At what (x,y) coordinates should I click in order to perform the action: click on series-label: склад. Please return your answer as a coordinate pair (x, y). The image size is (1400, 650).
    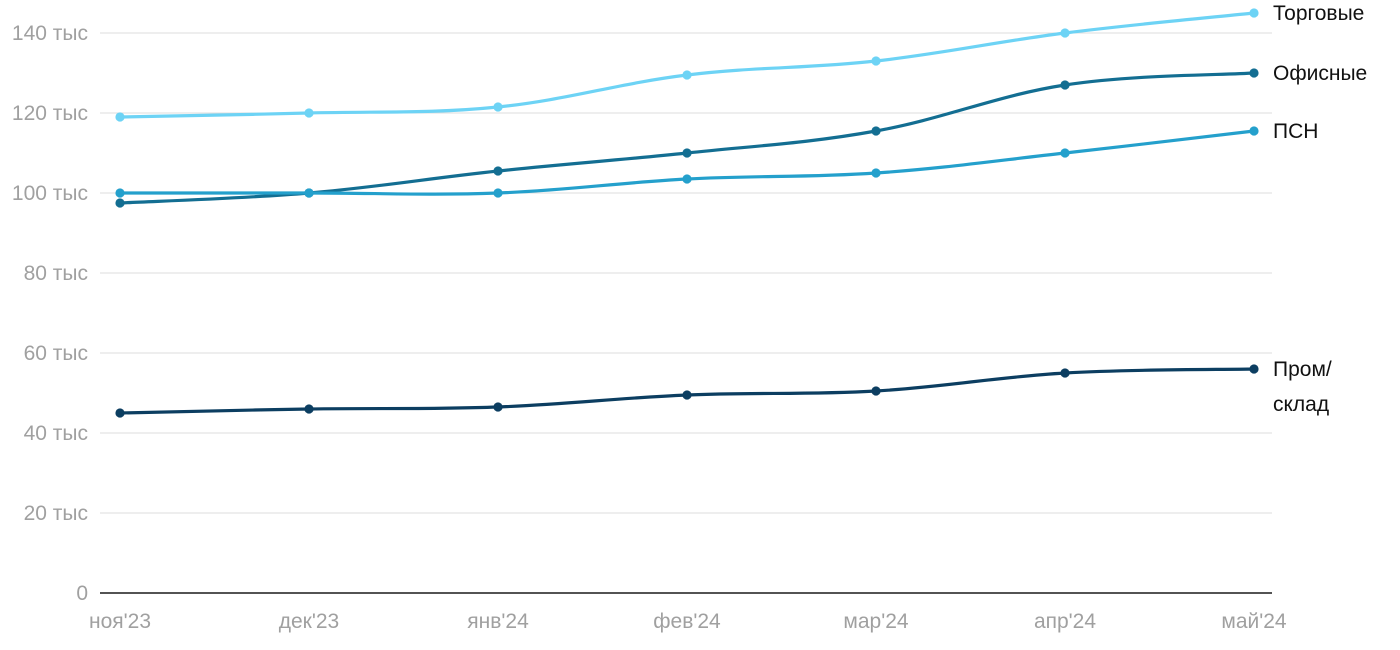
    Looking at the image, I should click on (1301, 404).